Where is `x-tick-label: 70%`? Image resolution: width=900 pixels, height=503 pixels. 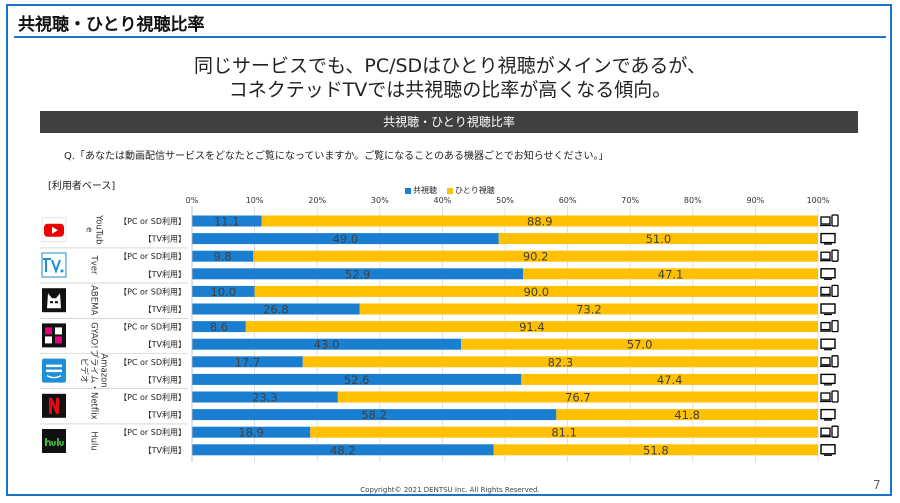
x-tick-label: 70% is located at coordinates (630, 200).